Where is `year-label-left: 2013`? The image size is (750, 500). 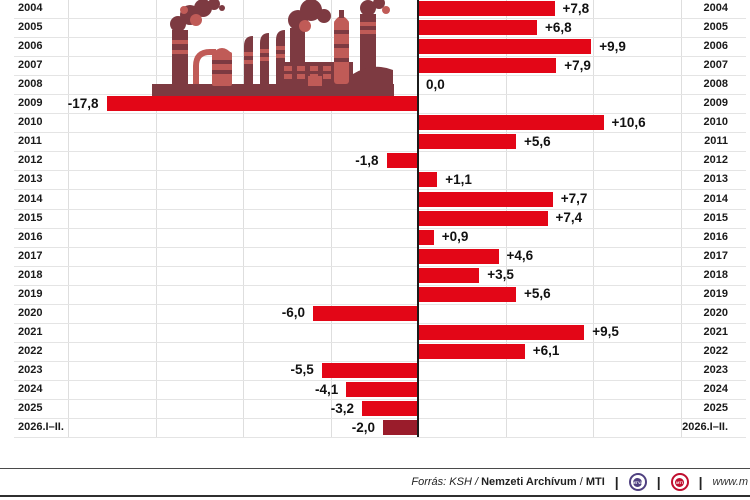 year-label-left: 2013 is located at coordinates (30, 179).